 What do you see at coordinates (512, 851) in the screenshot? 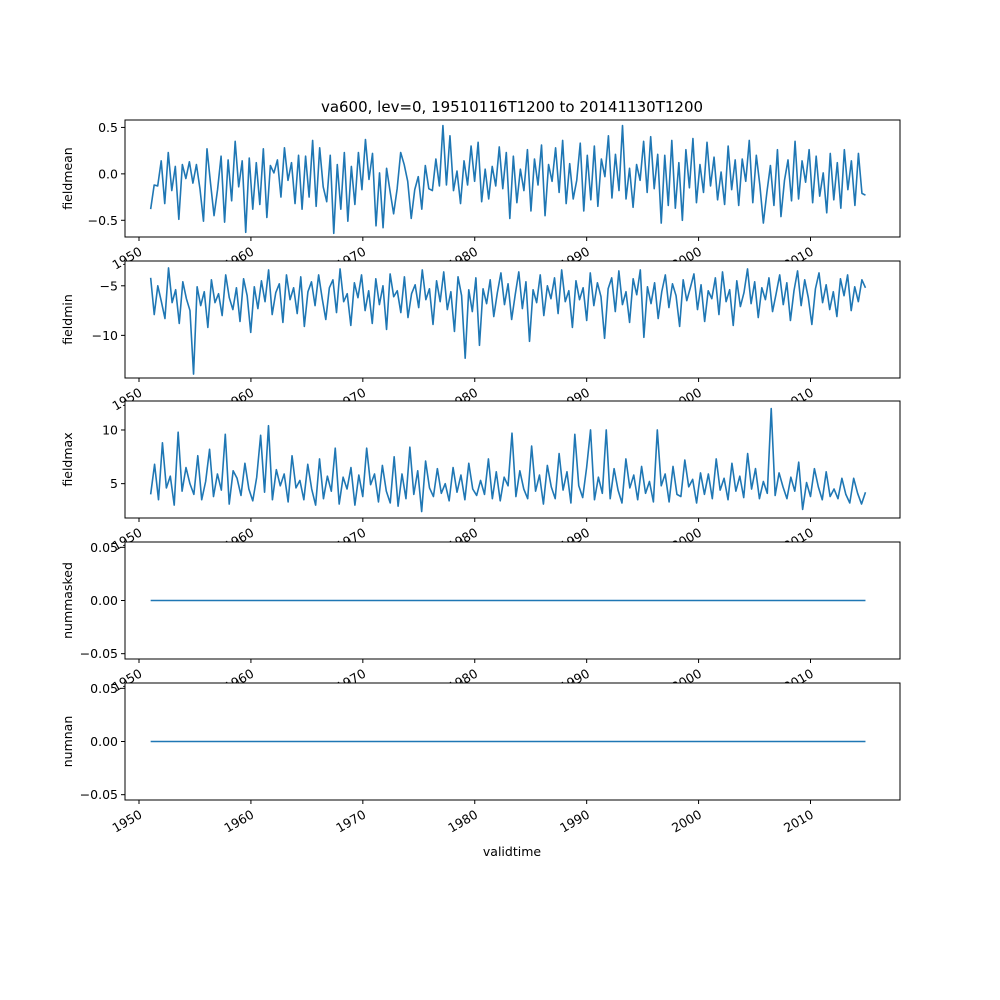
I see `x-axis-label: validtime` at bounding box center [512, 851].